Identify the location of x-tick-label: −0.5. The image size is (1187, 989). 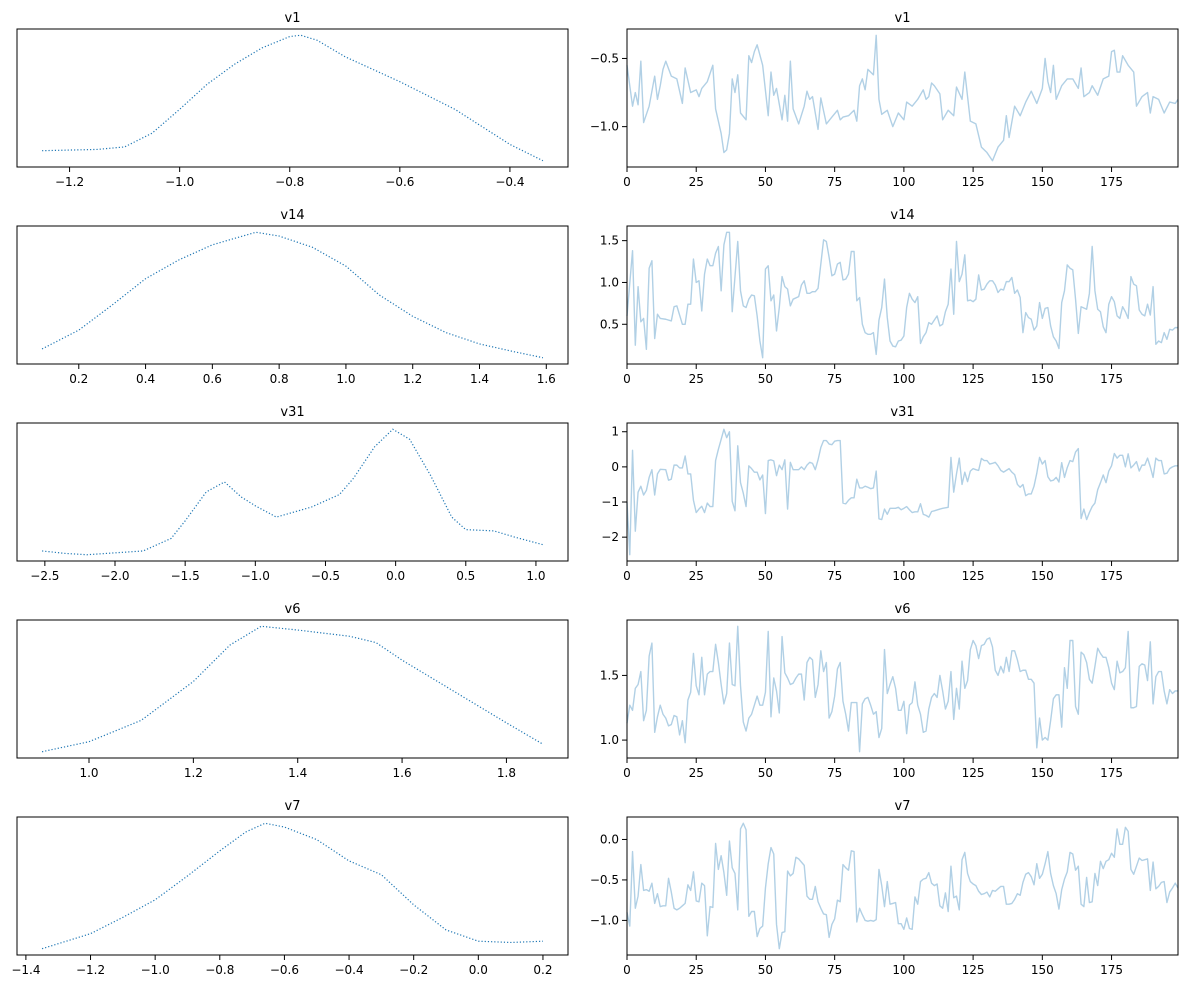
(325, 576).